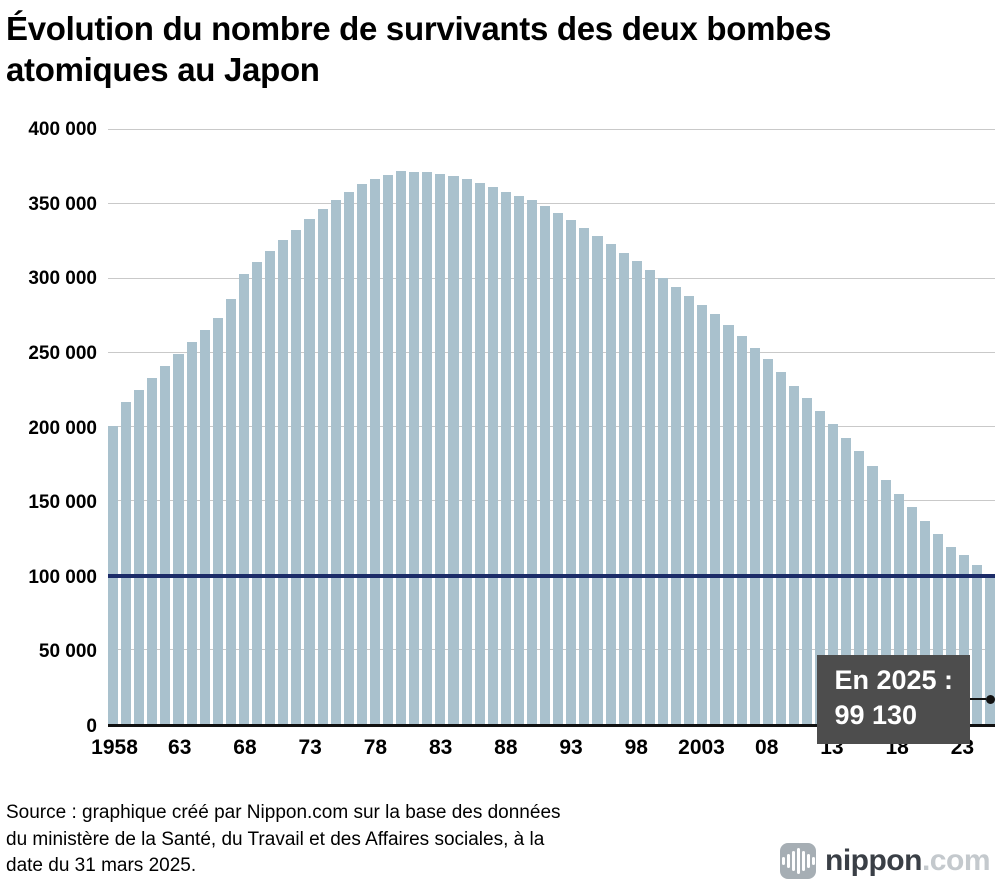 The width and height of the screenshot is (1000, 890). I want to click on bar-2000, so click(663, 500).